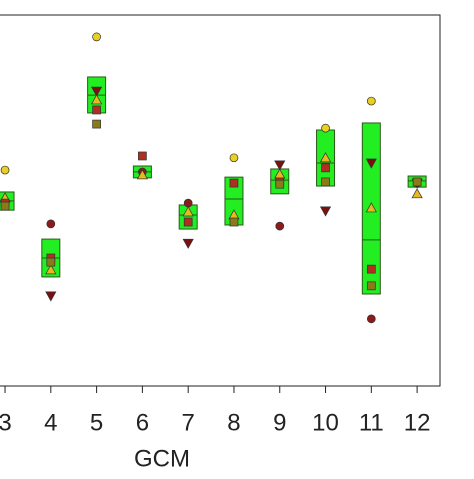 Image resolution: width=474 pixels, height=479 pixels. I want to click on x-tick-label: 8, so click(233, 422).